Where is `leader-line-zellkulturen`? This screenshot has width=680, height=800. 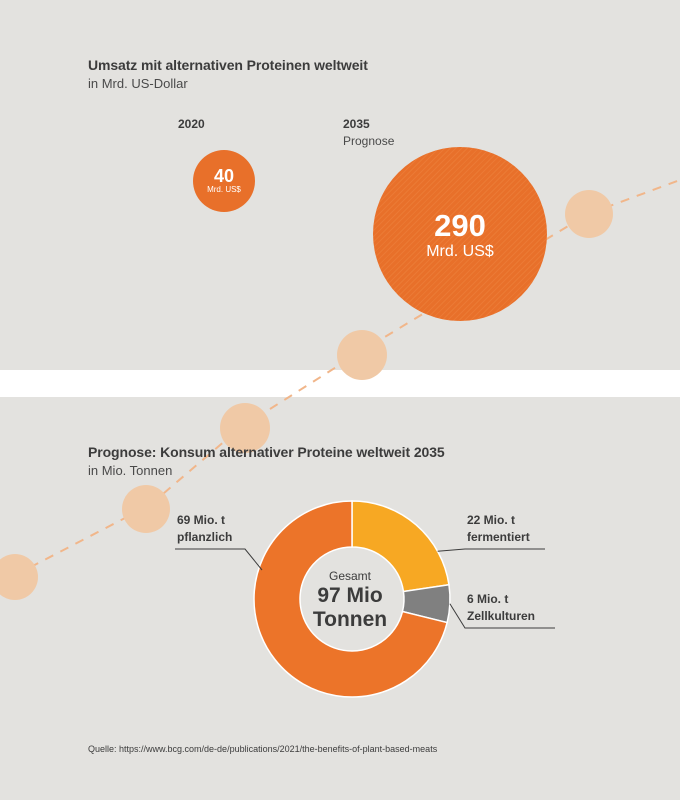 leader-line-zellkulturen is located at coordinates (502, 616).